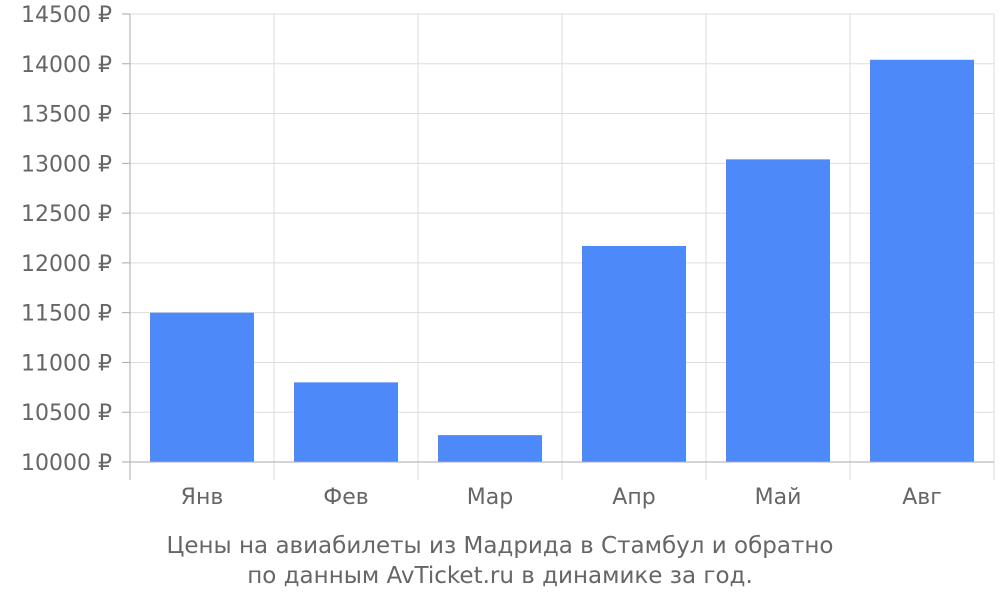 The image size is (1000, 600). I want to click on y-tick-label: 10000 ₽, so click(66, 463).